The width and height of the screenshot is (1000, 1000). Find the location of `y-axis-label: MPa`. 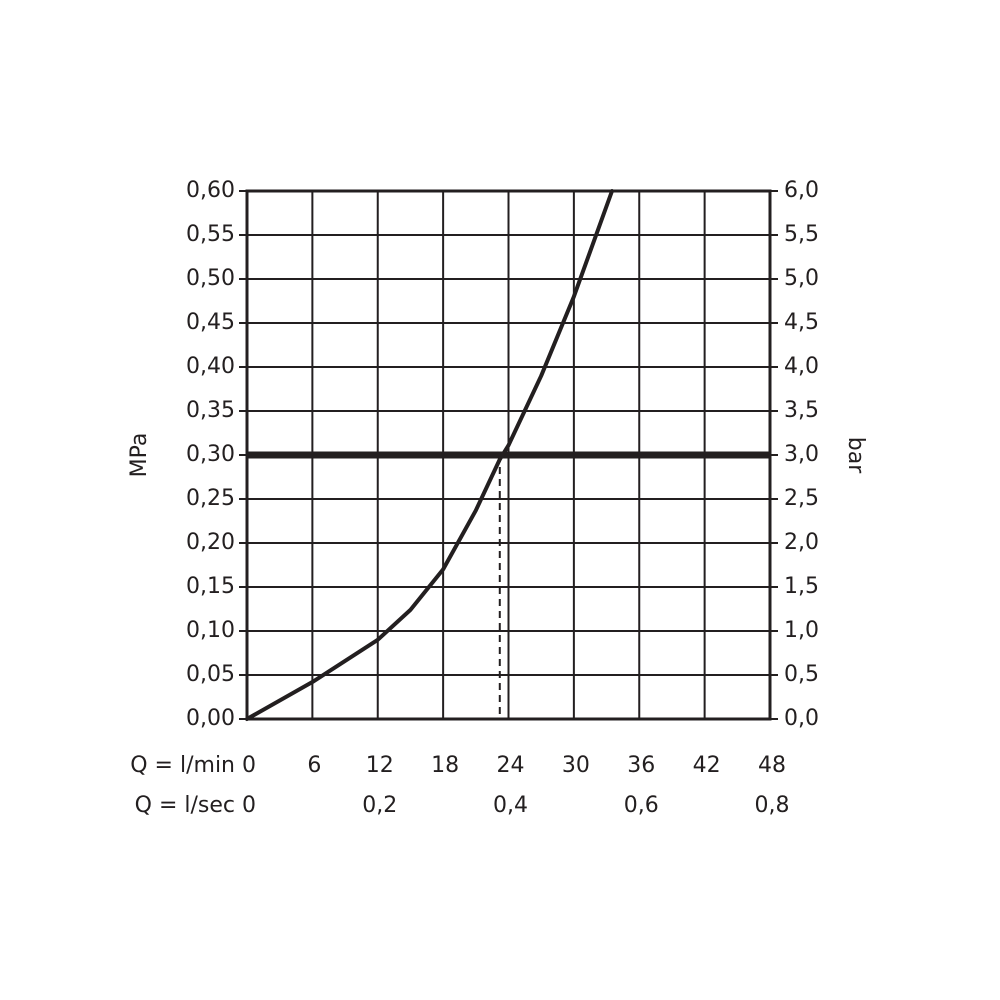

y-axis-label: MPa is located at coordinates (139, 455).